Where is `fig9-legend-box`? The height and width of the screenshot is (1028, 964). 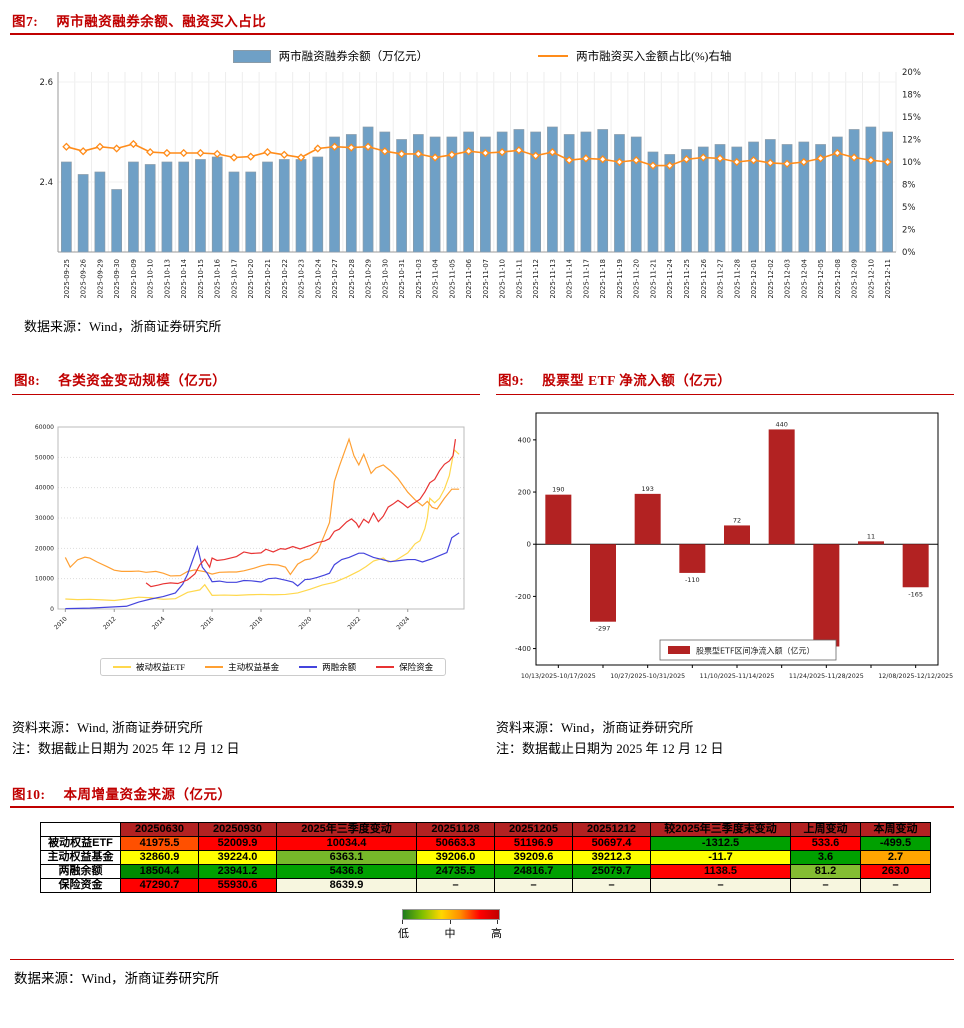
fig9-legend-box is located at coordinates (748, 650).